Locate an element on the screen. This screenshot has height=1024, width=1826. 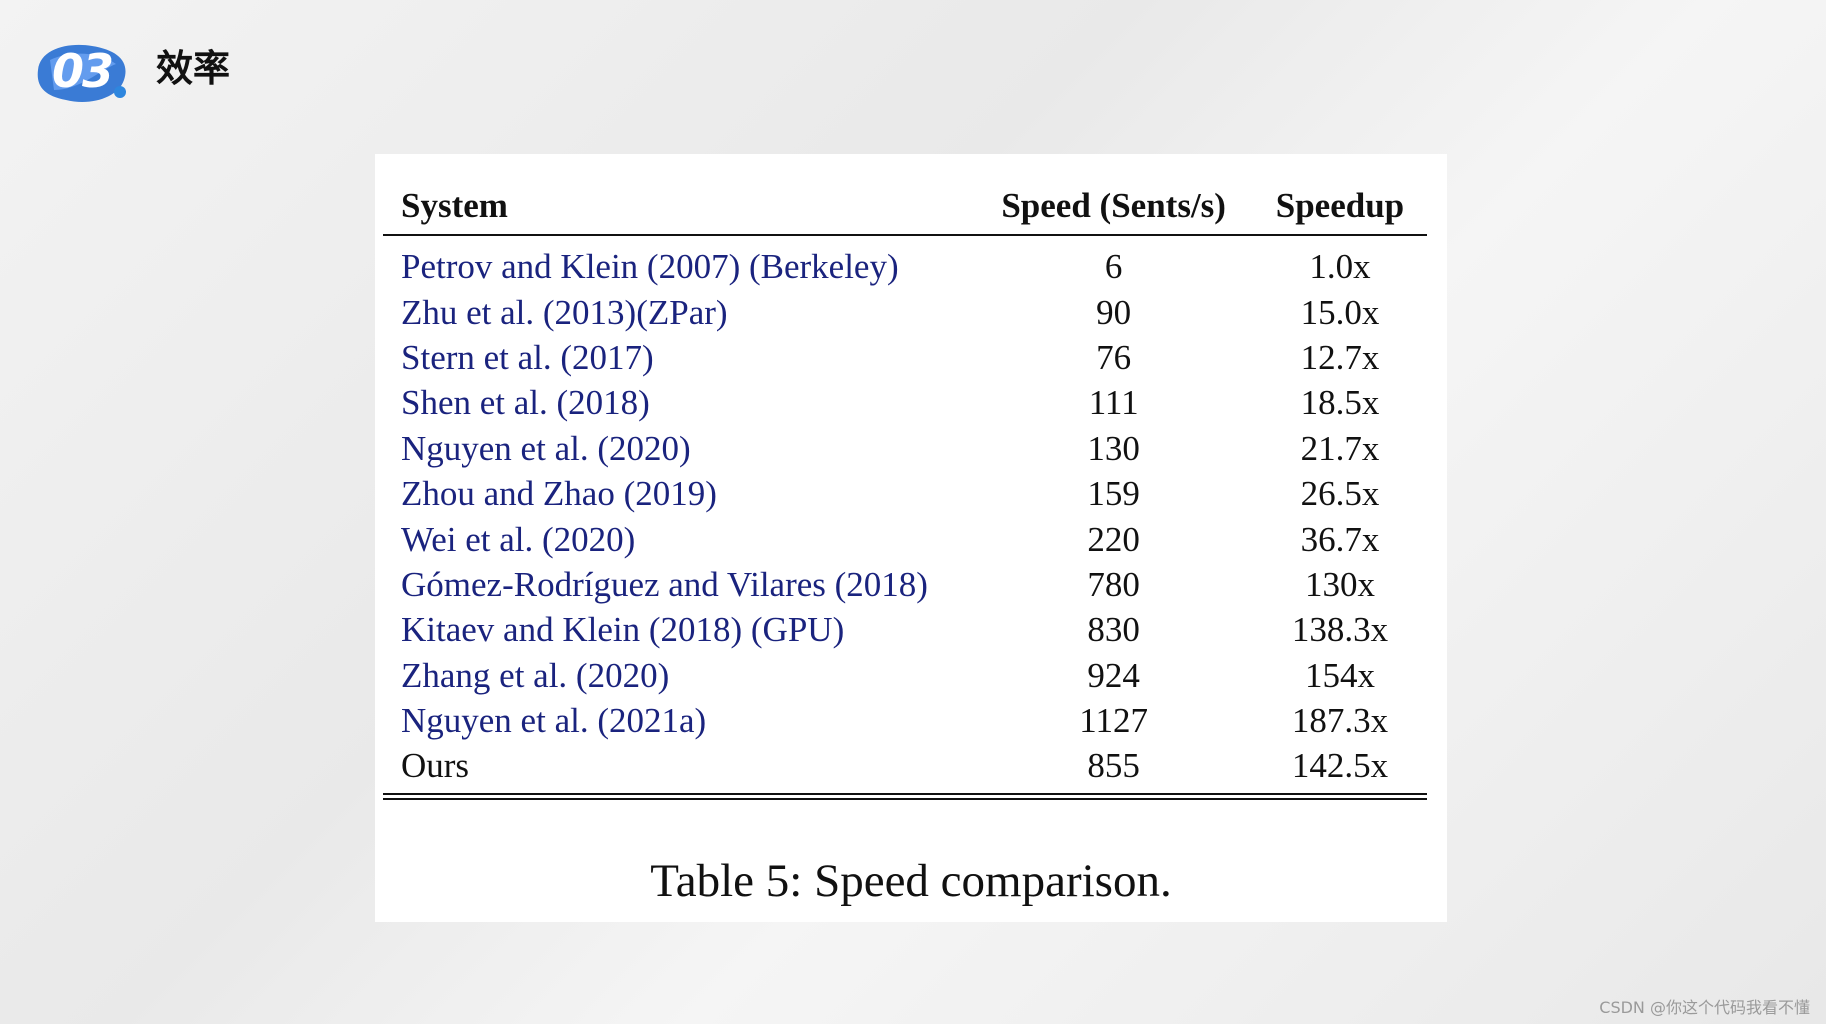
value-cell: 159 is located at coordinates (1113, 494).